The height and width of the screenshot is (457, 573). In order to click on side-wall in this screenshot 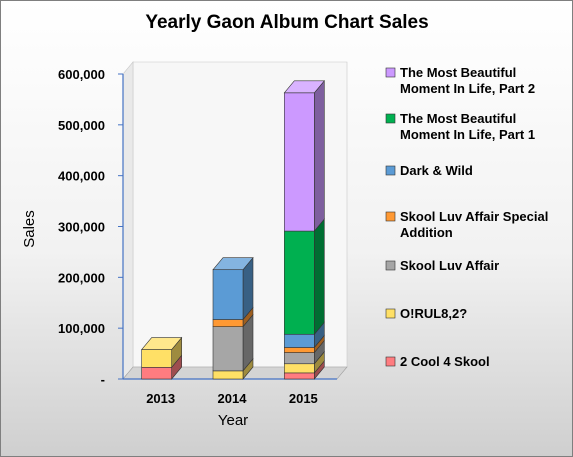, I will do `click(128, 220)`.